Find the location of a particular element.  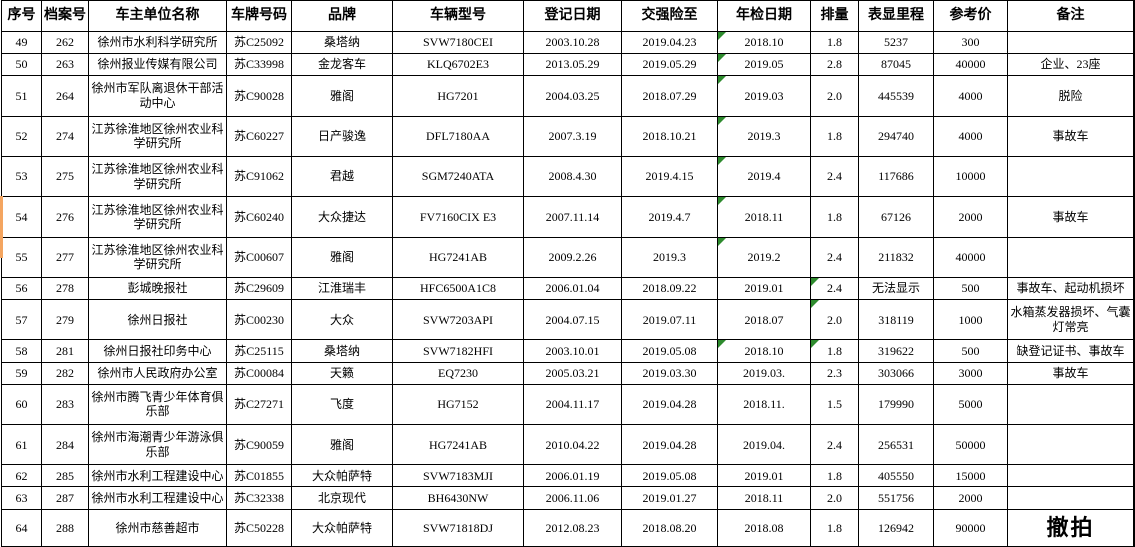

cell-inspection-date: 2018.07 is located at coordinates (764, 320).